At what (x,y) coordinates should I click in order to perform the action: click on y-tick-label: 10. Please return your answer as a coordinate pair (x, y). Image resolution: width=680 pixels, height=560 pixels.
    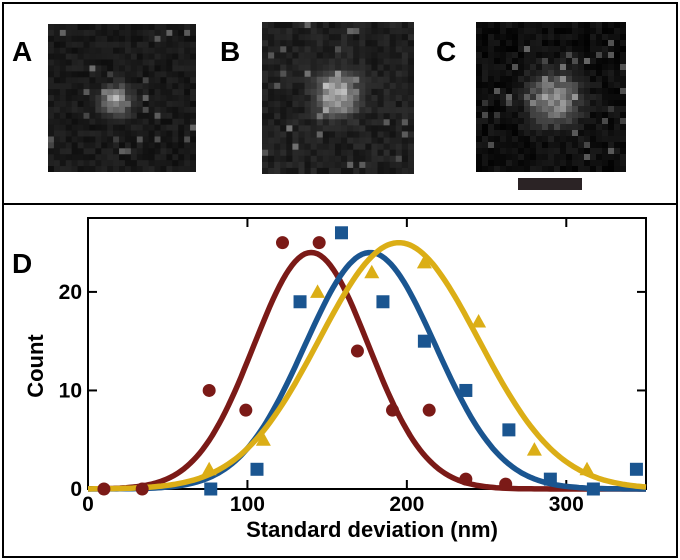
    Looking at the image, I should click on (70, 390).